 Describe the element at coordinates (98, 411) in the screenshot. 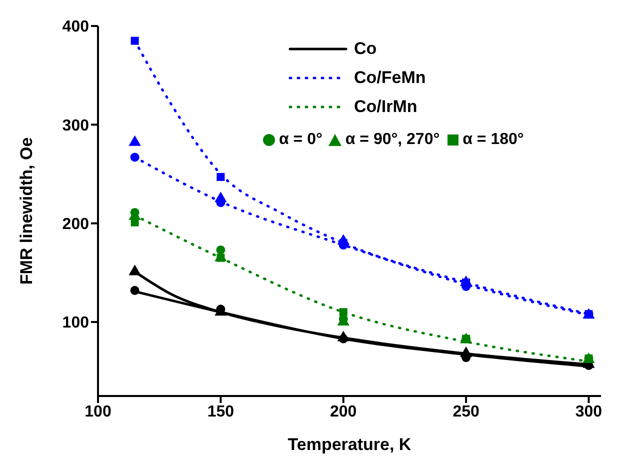

I see `x-tick-label: 100` at that location.